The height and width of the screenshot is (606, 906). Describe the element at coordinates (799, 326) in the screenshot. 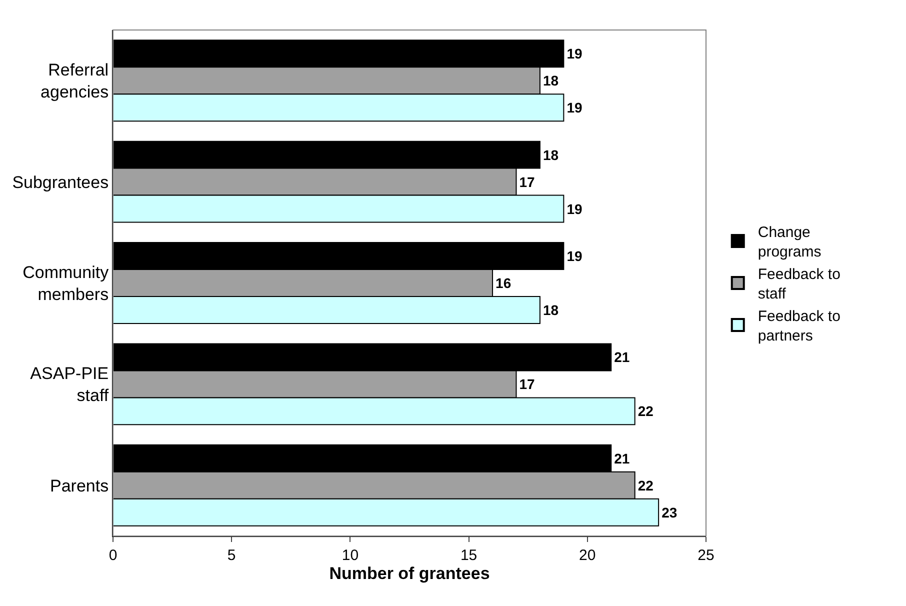

I see `legend-label: Feedback to partners` at that location.